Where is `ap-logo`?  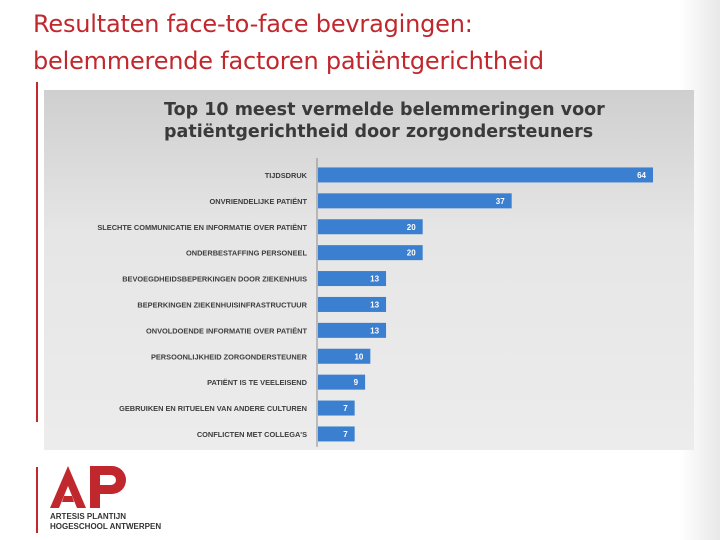
ap-logo is located at coordinates (88, 487).